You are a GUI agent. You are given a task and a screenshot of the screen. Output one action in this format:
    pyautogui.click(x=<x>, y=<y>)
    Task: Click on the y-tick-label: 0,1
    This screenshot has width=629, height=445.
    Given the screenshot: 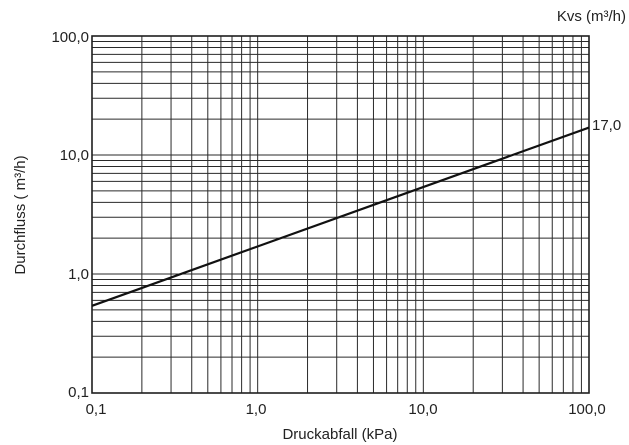 What is the action you would take?
    pyautogui.click(x=78, y=392)
    